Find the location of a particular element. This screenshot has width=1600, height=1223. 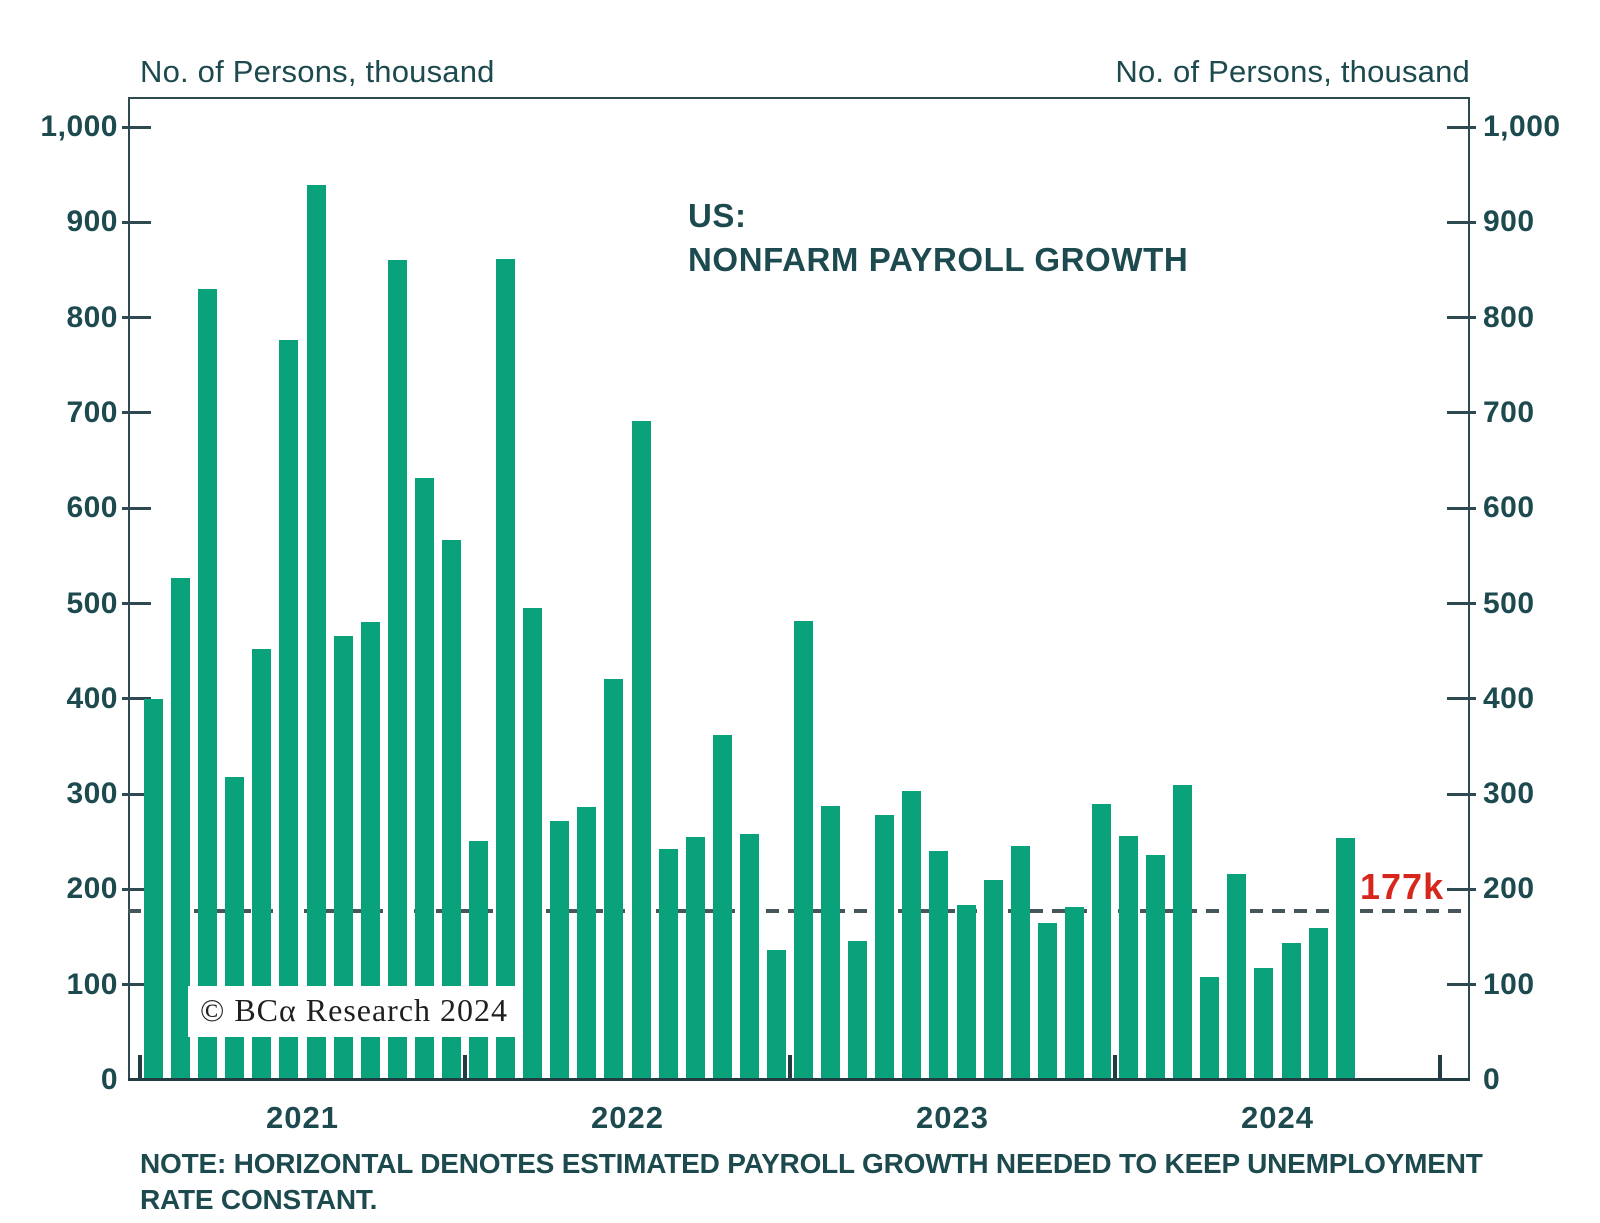

y-axis-tick-label-right: 200 is located at coordinates (1509, 889).